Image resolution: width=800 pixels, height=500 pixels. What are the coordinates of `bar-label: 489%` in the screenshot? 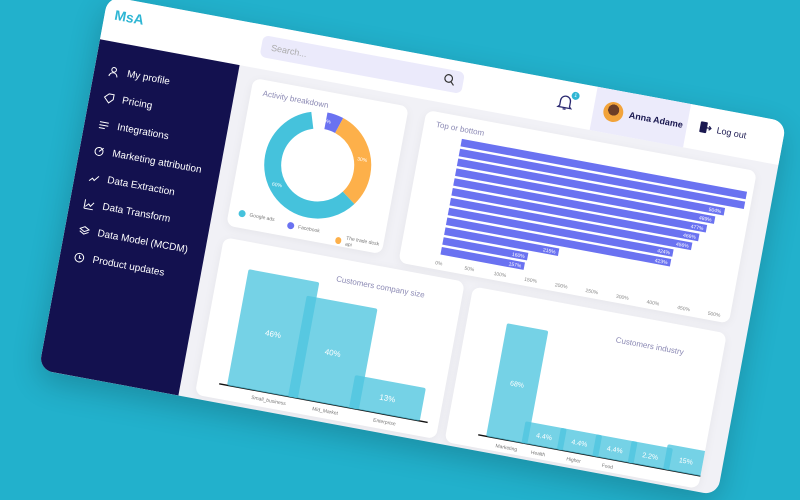 It's located at (705, 219).